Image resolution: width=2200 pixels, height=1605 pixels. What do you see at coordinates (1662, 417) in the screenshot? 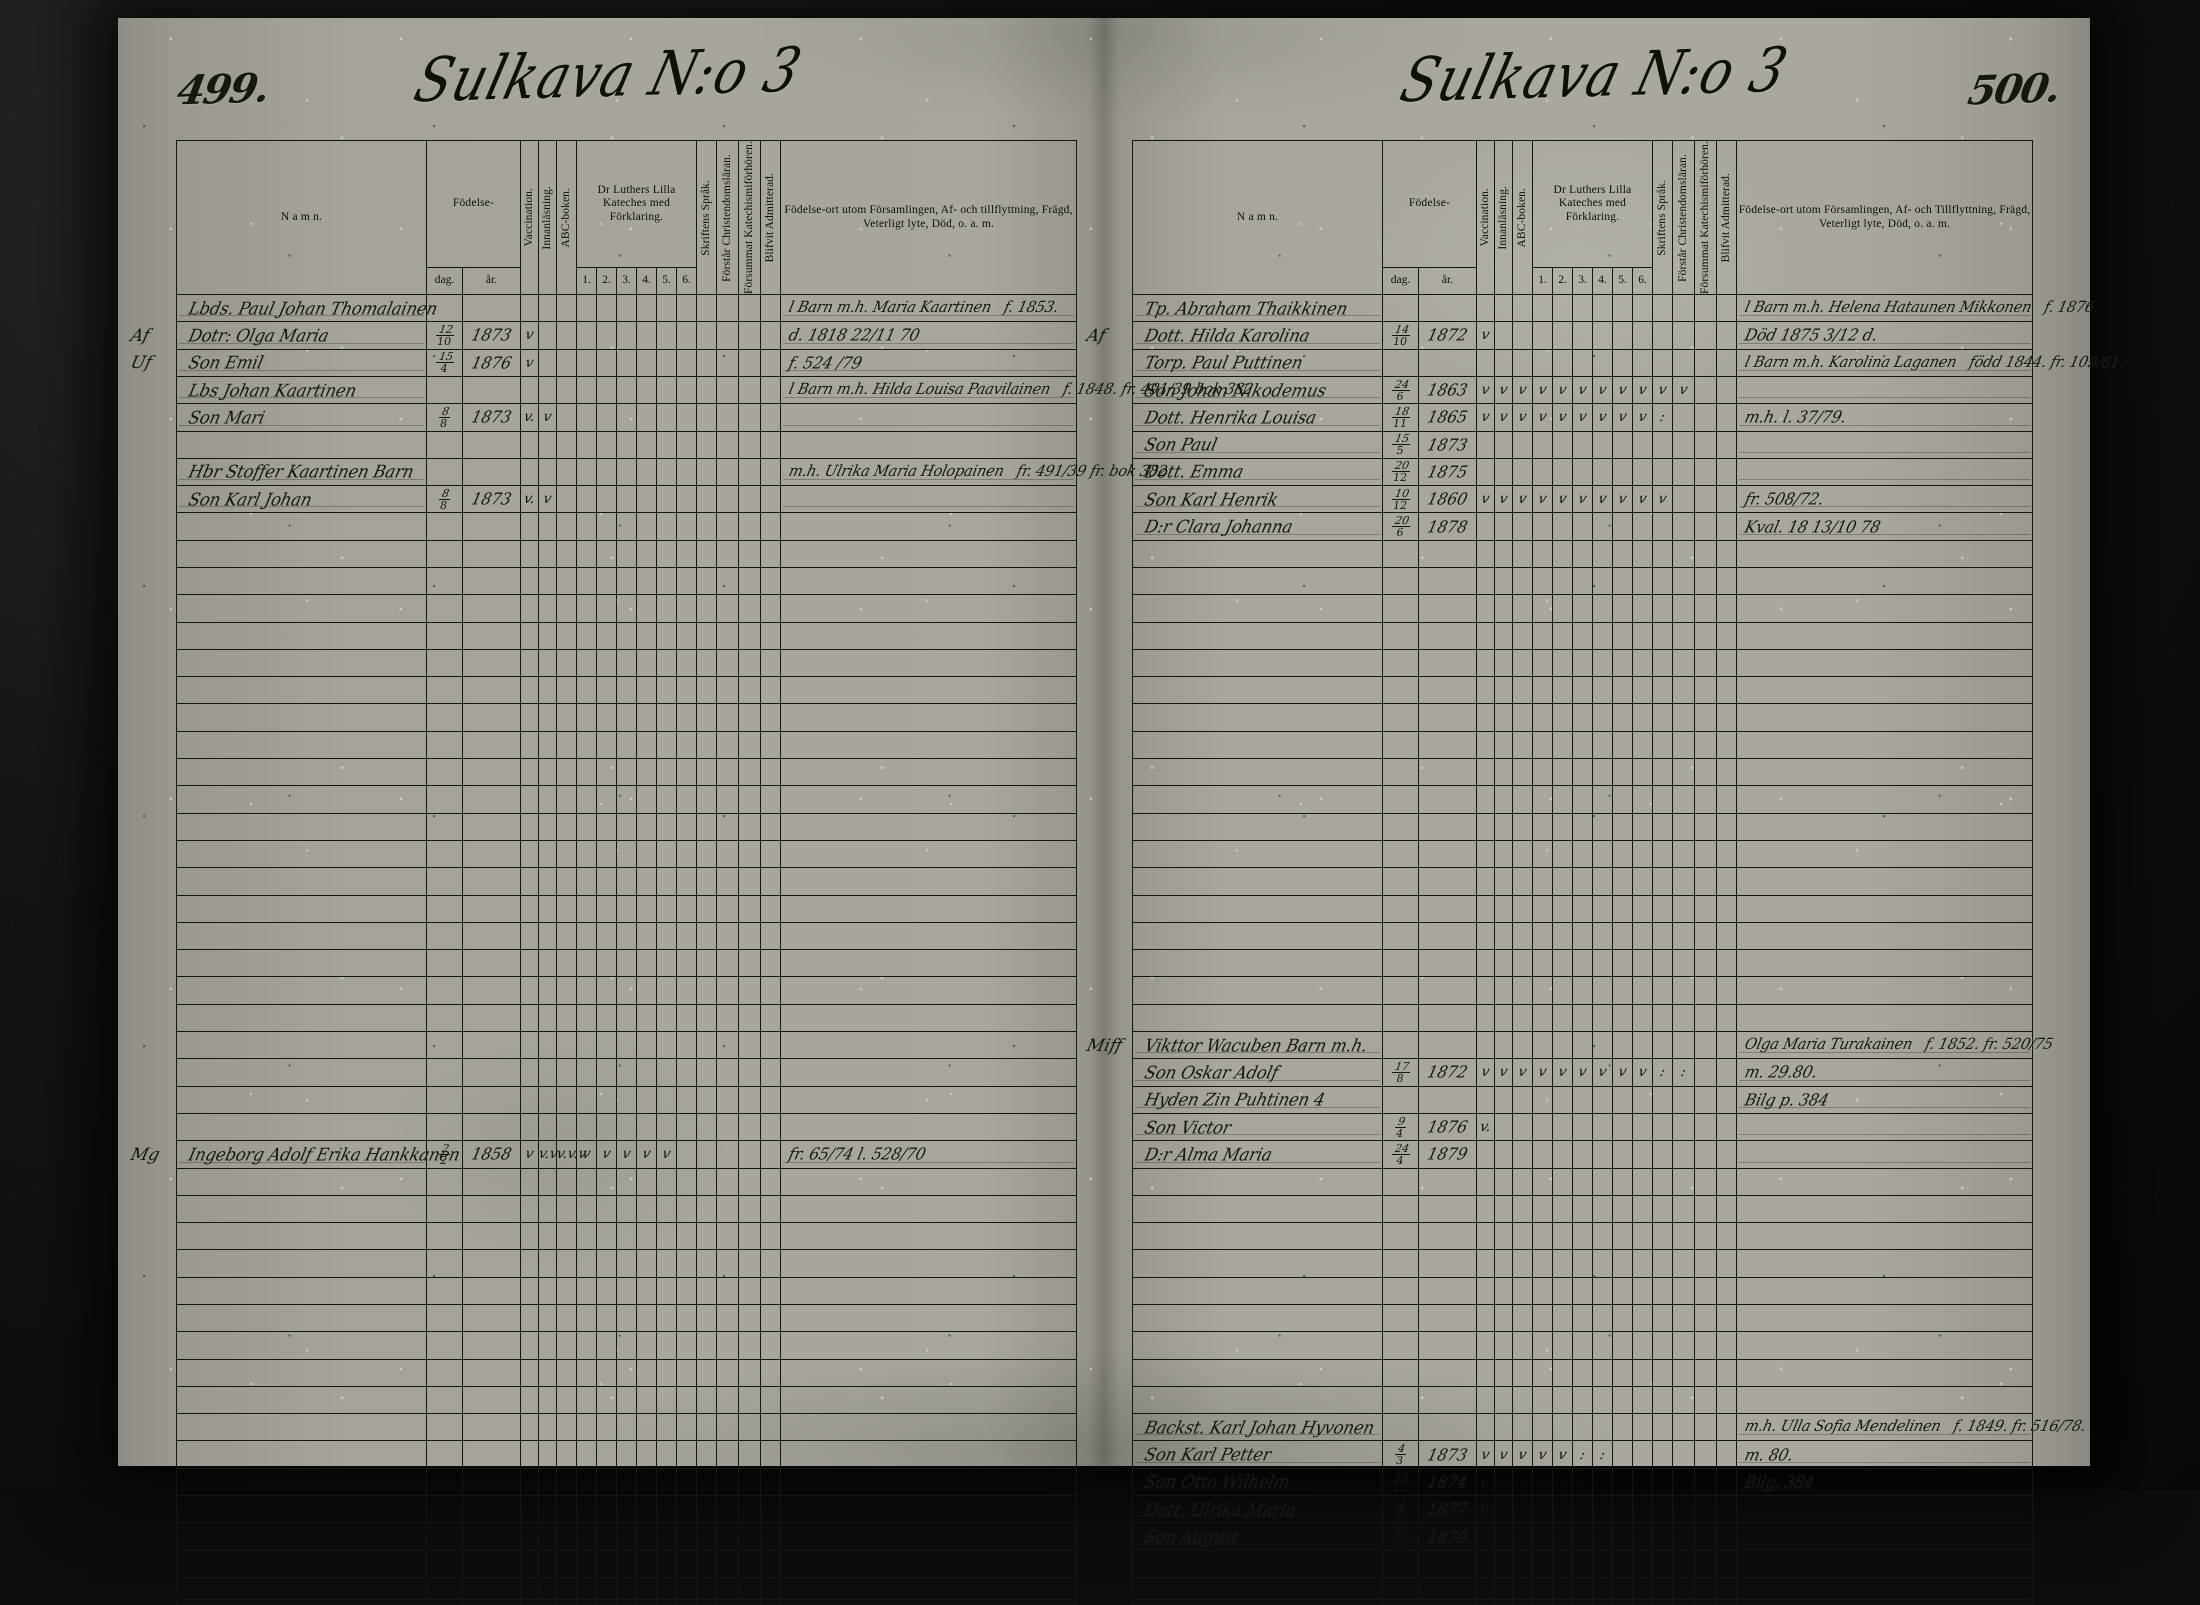
I see `attendance-mark: :` at bounding box center [1662, 417].